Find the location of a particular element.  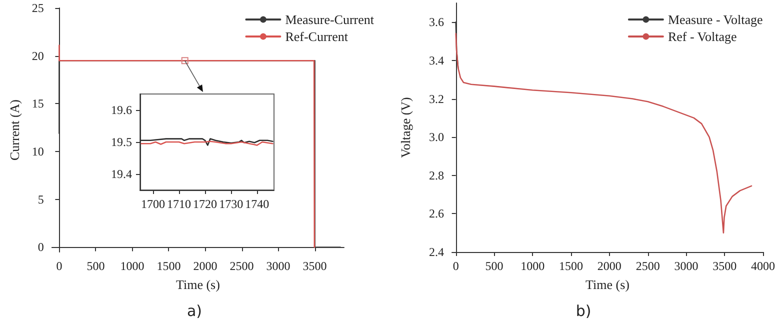

y-tick-label: 15 is located at coordinates (38, 103).